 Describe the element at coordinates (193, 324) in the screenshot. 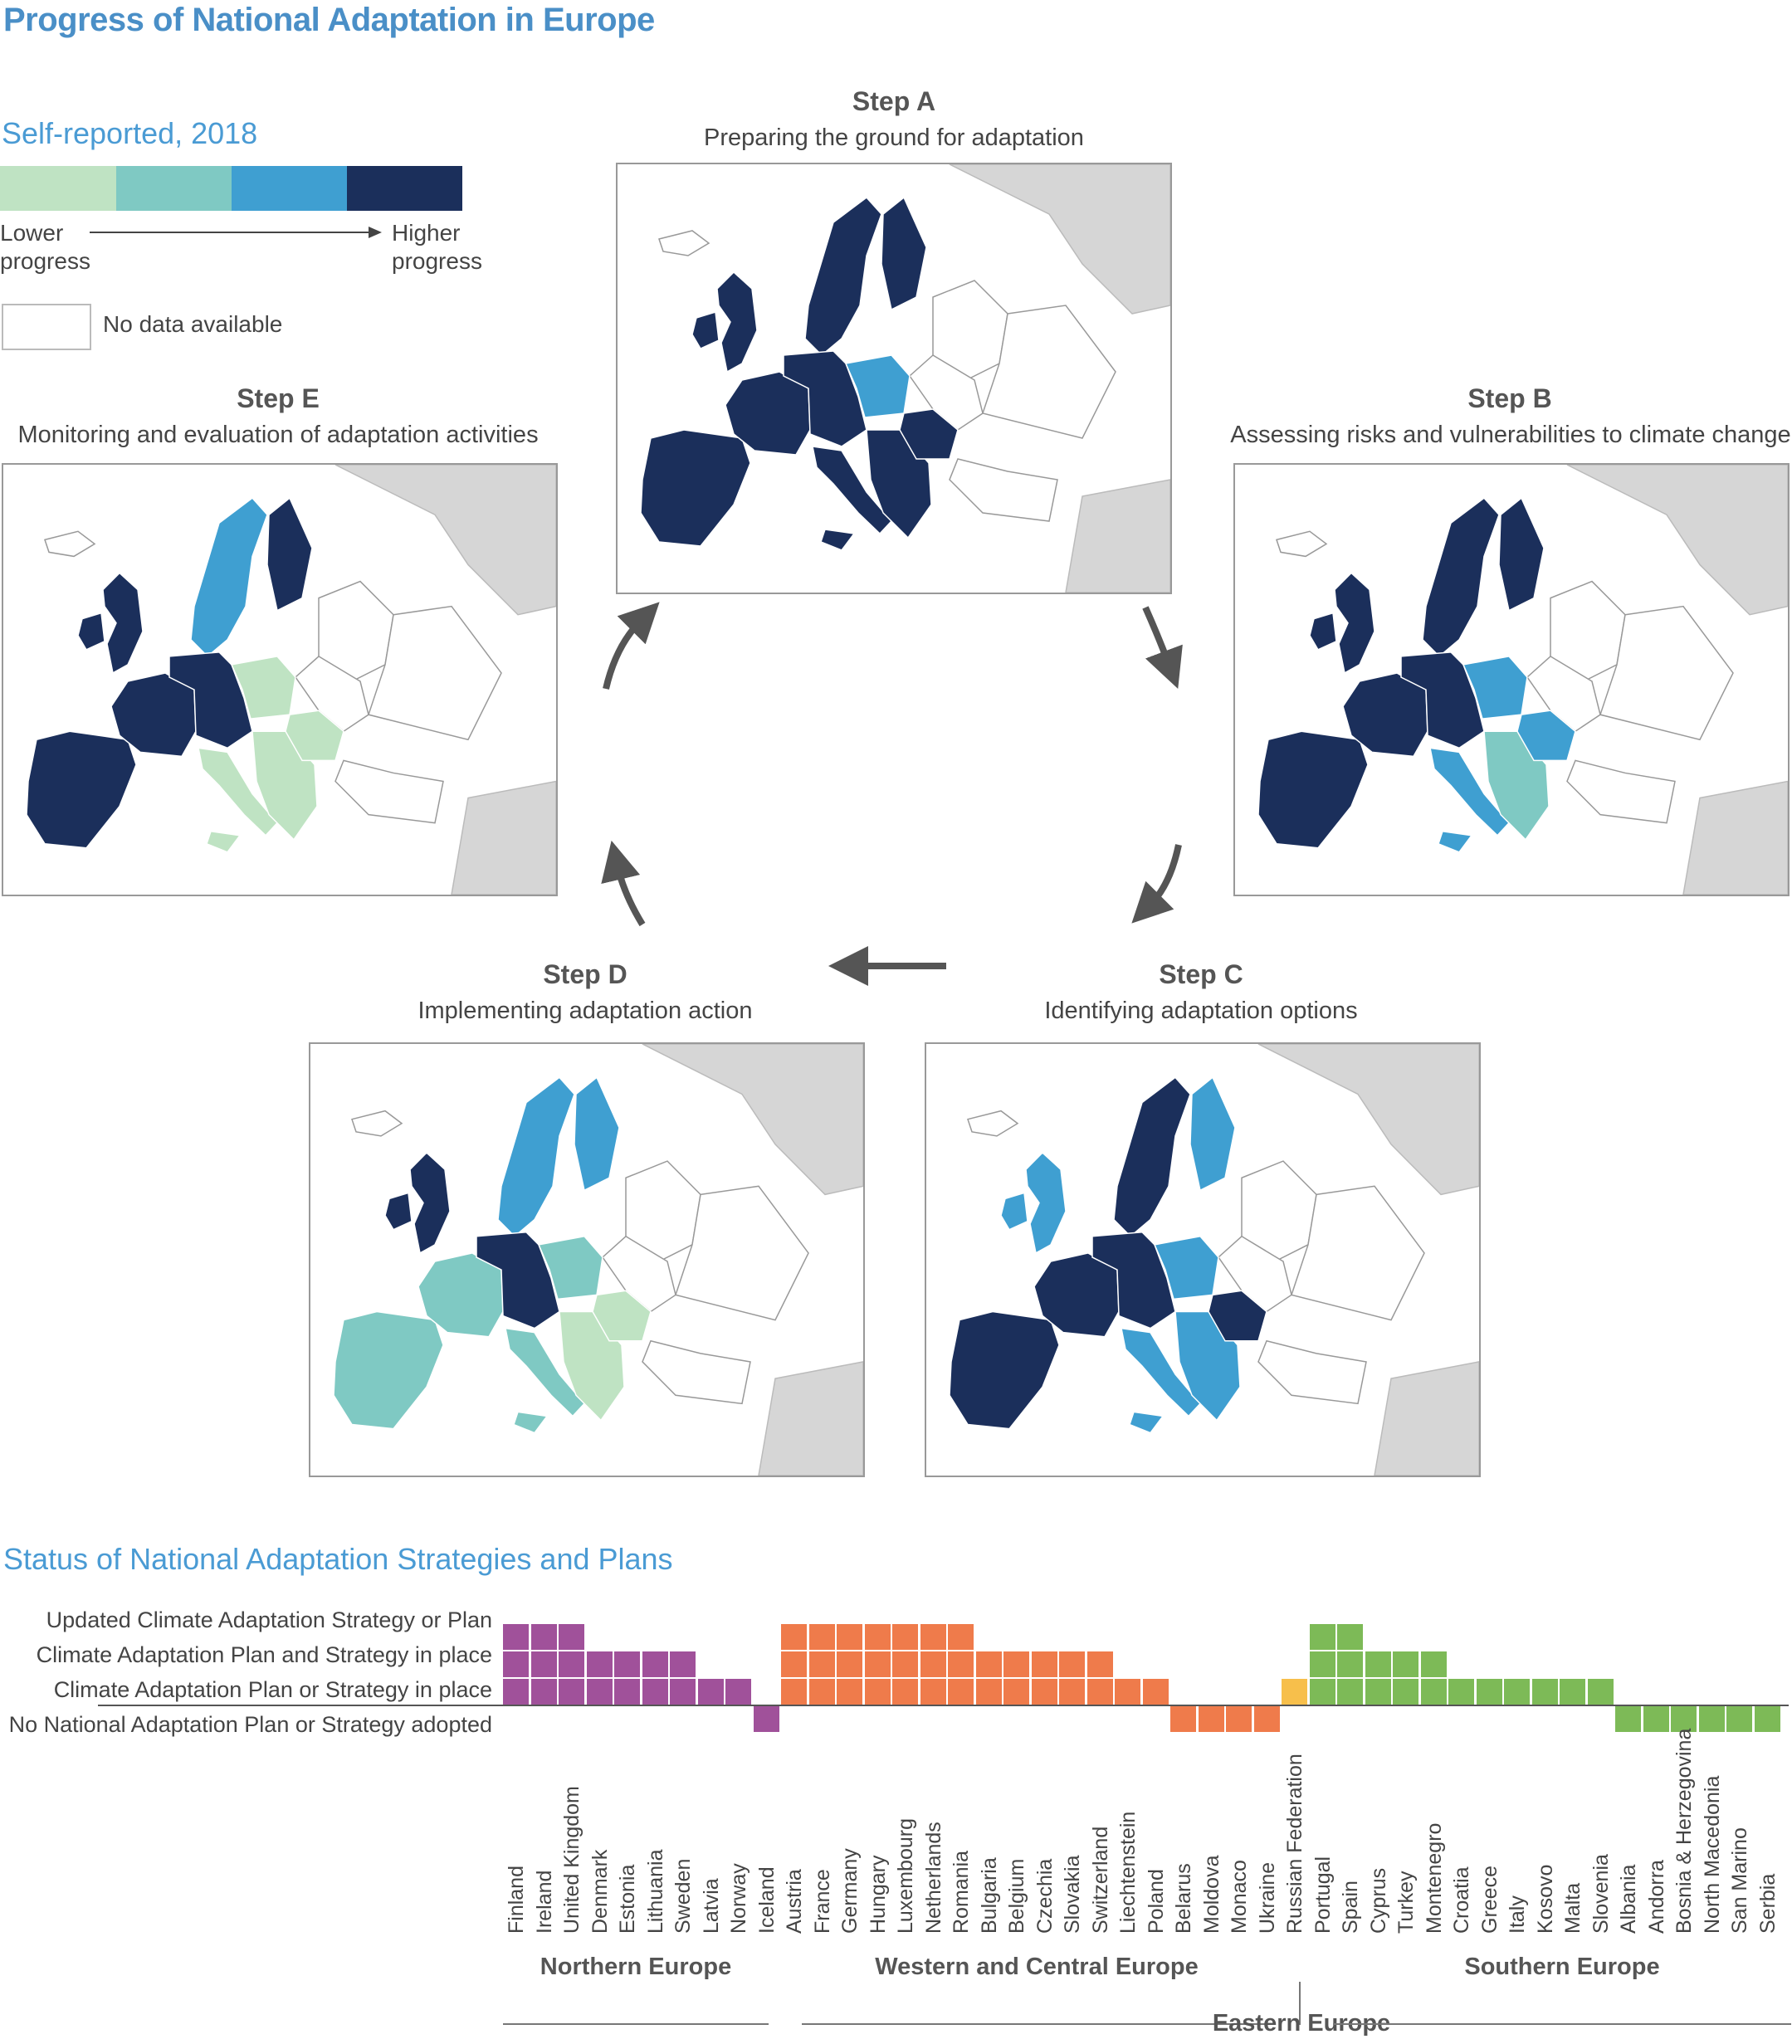

I see `legend-no-data-label: No data available` at that location.